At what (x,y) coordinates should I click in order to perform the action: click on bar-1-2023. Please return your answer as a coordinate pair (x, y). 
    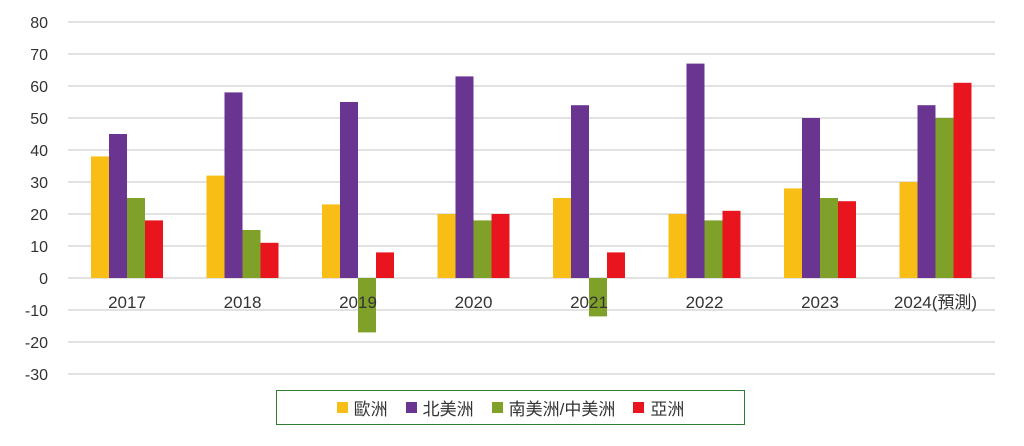
    Looking at the image, I should click on (811, 198).